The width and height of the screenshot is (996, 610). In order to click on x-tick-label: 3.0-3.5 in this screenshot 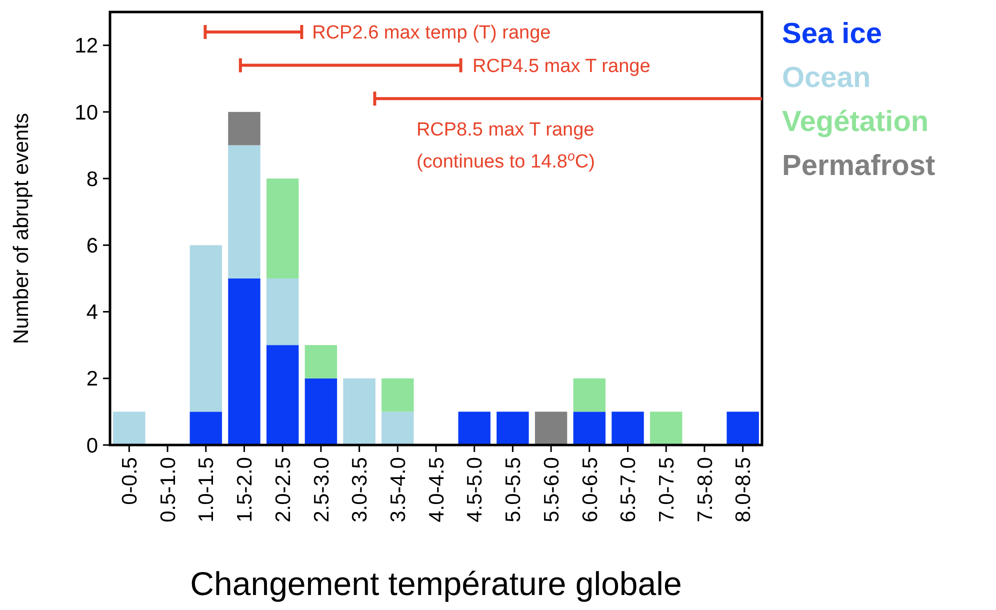, I will do `click(360, 489)`.